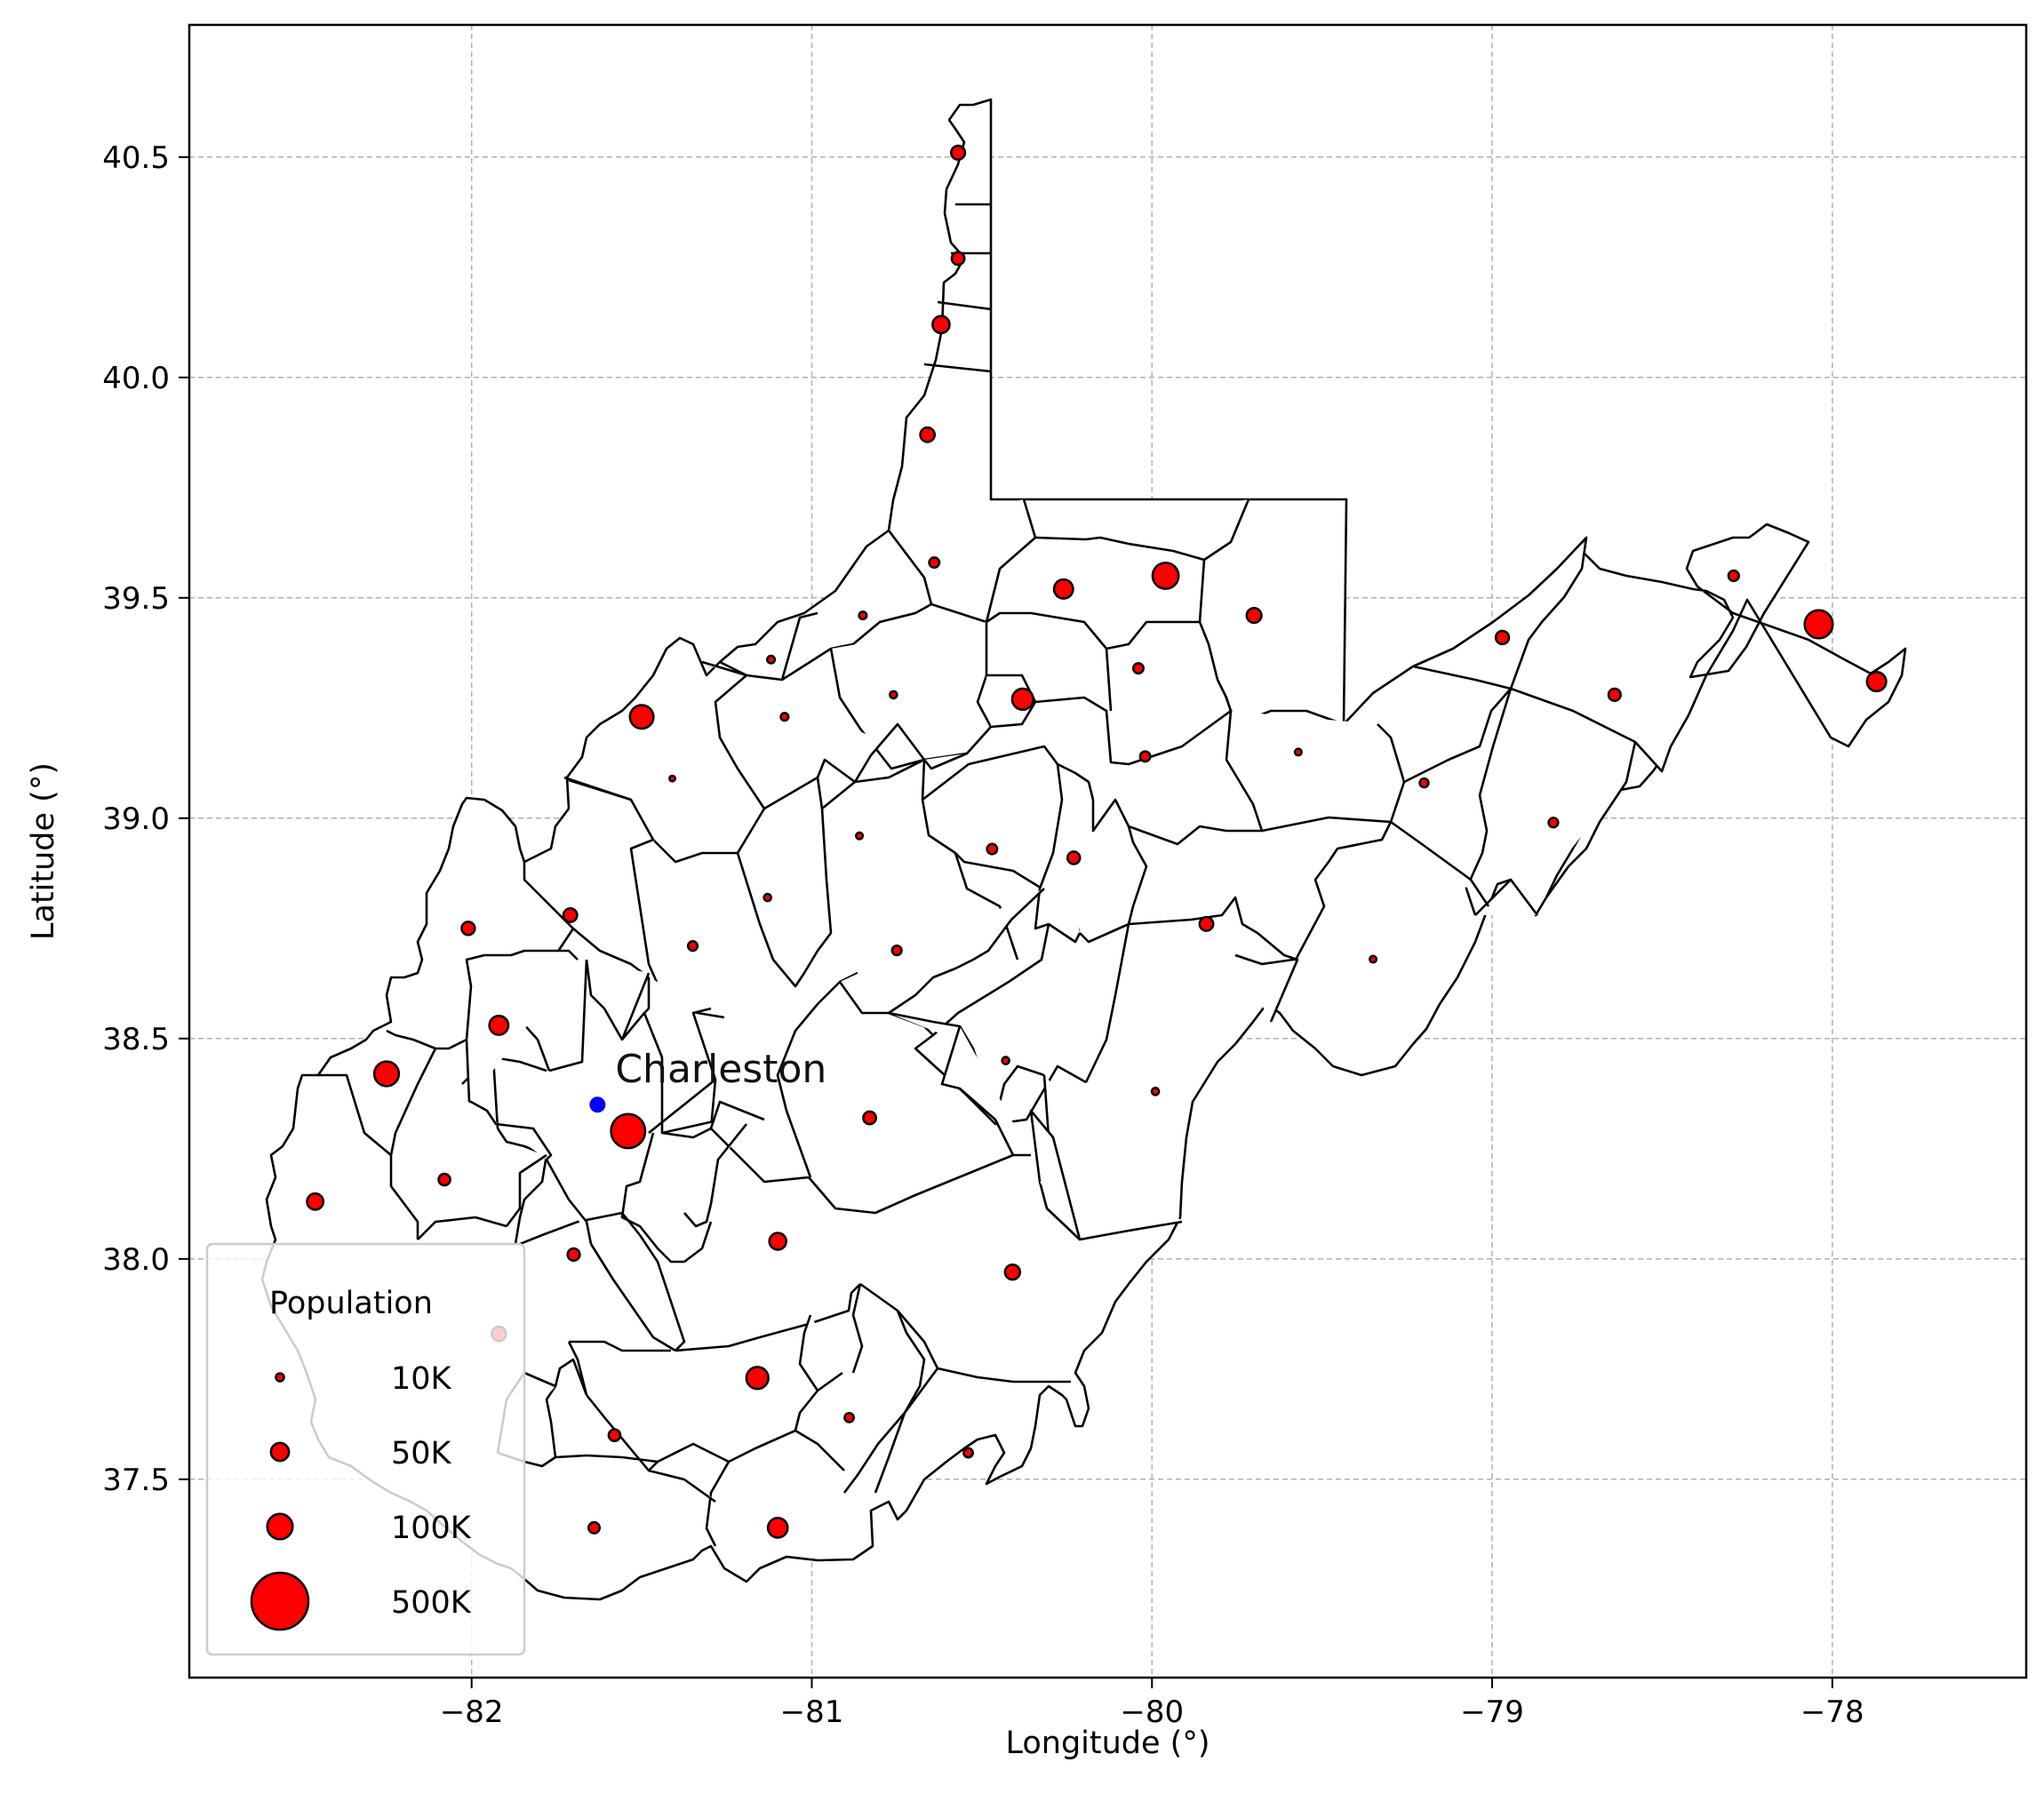 The height and width of the screenshot is (1810, 2044). I want to click on capital-marker-group: Charleston, so click(707, 1080).